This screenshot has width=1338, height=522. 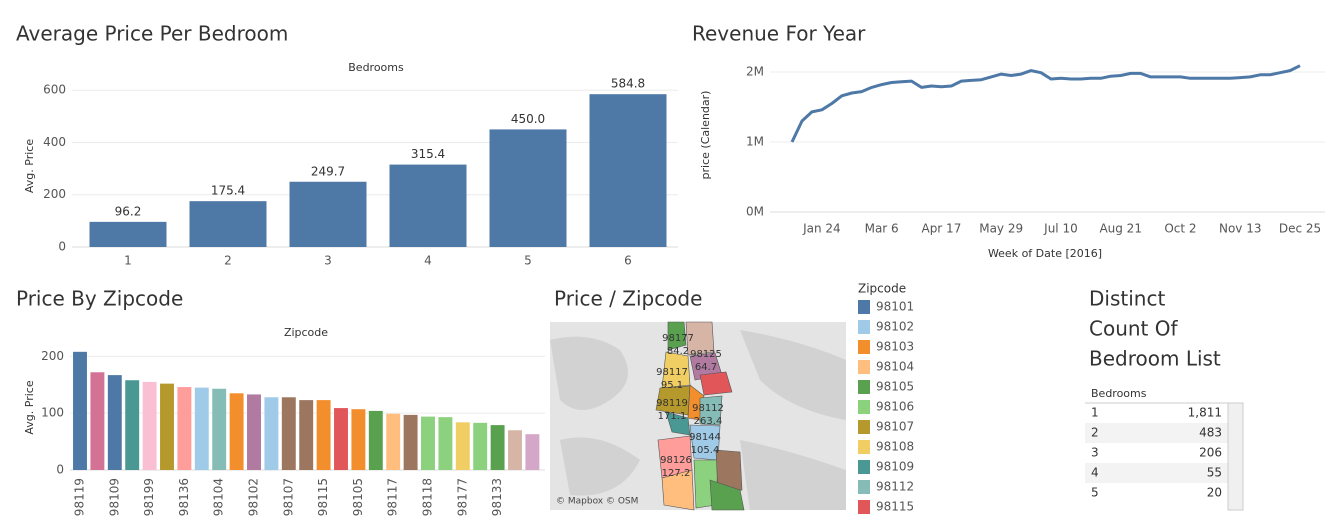 I want to click on x-tick-label: 98177, so click(x=462, y=497).